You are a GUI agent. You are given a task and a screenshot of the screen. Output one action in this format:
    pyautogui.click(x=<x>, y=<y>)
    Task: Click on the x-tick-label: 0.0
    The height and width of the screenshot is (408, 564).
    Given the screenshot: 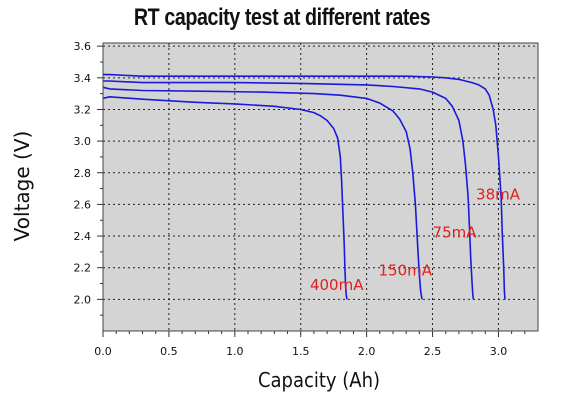 What is the action you would take?
    pyautogui.click(x=103, y=351)
    